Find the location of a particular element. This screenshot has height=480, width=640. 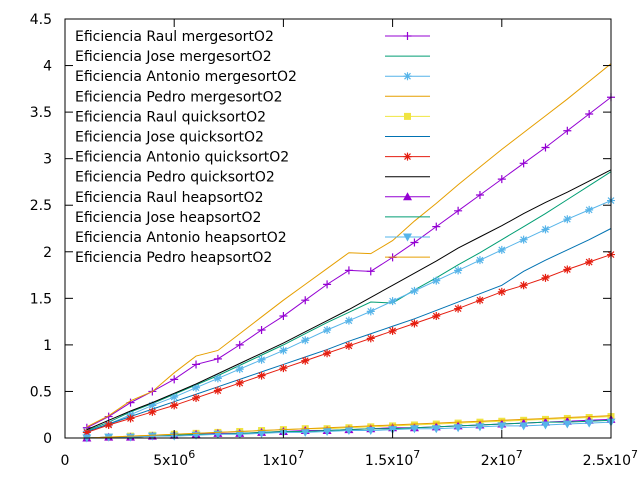

y-tick-label: 0.5 is located at coordinates (41, 392).